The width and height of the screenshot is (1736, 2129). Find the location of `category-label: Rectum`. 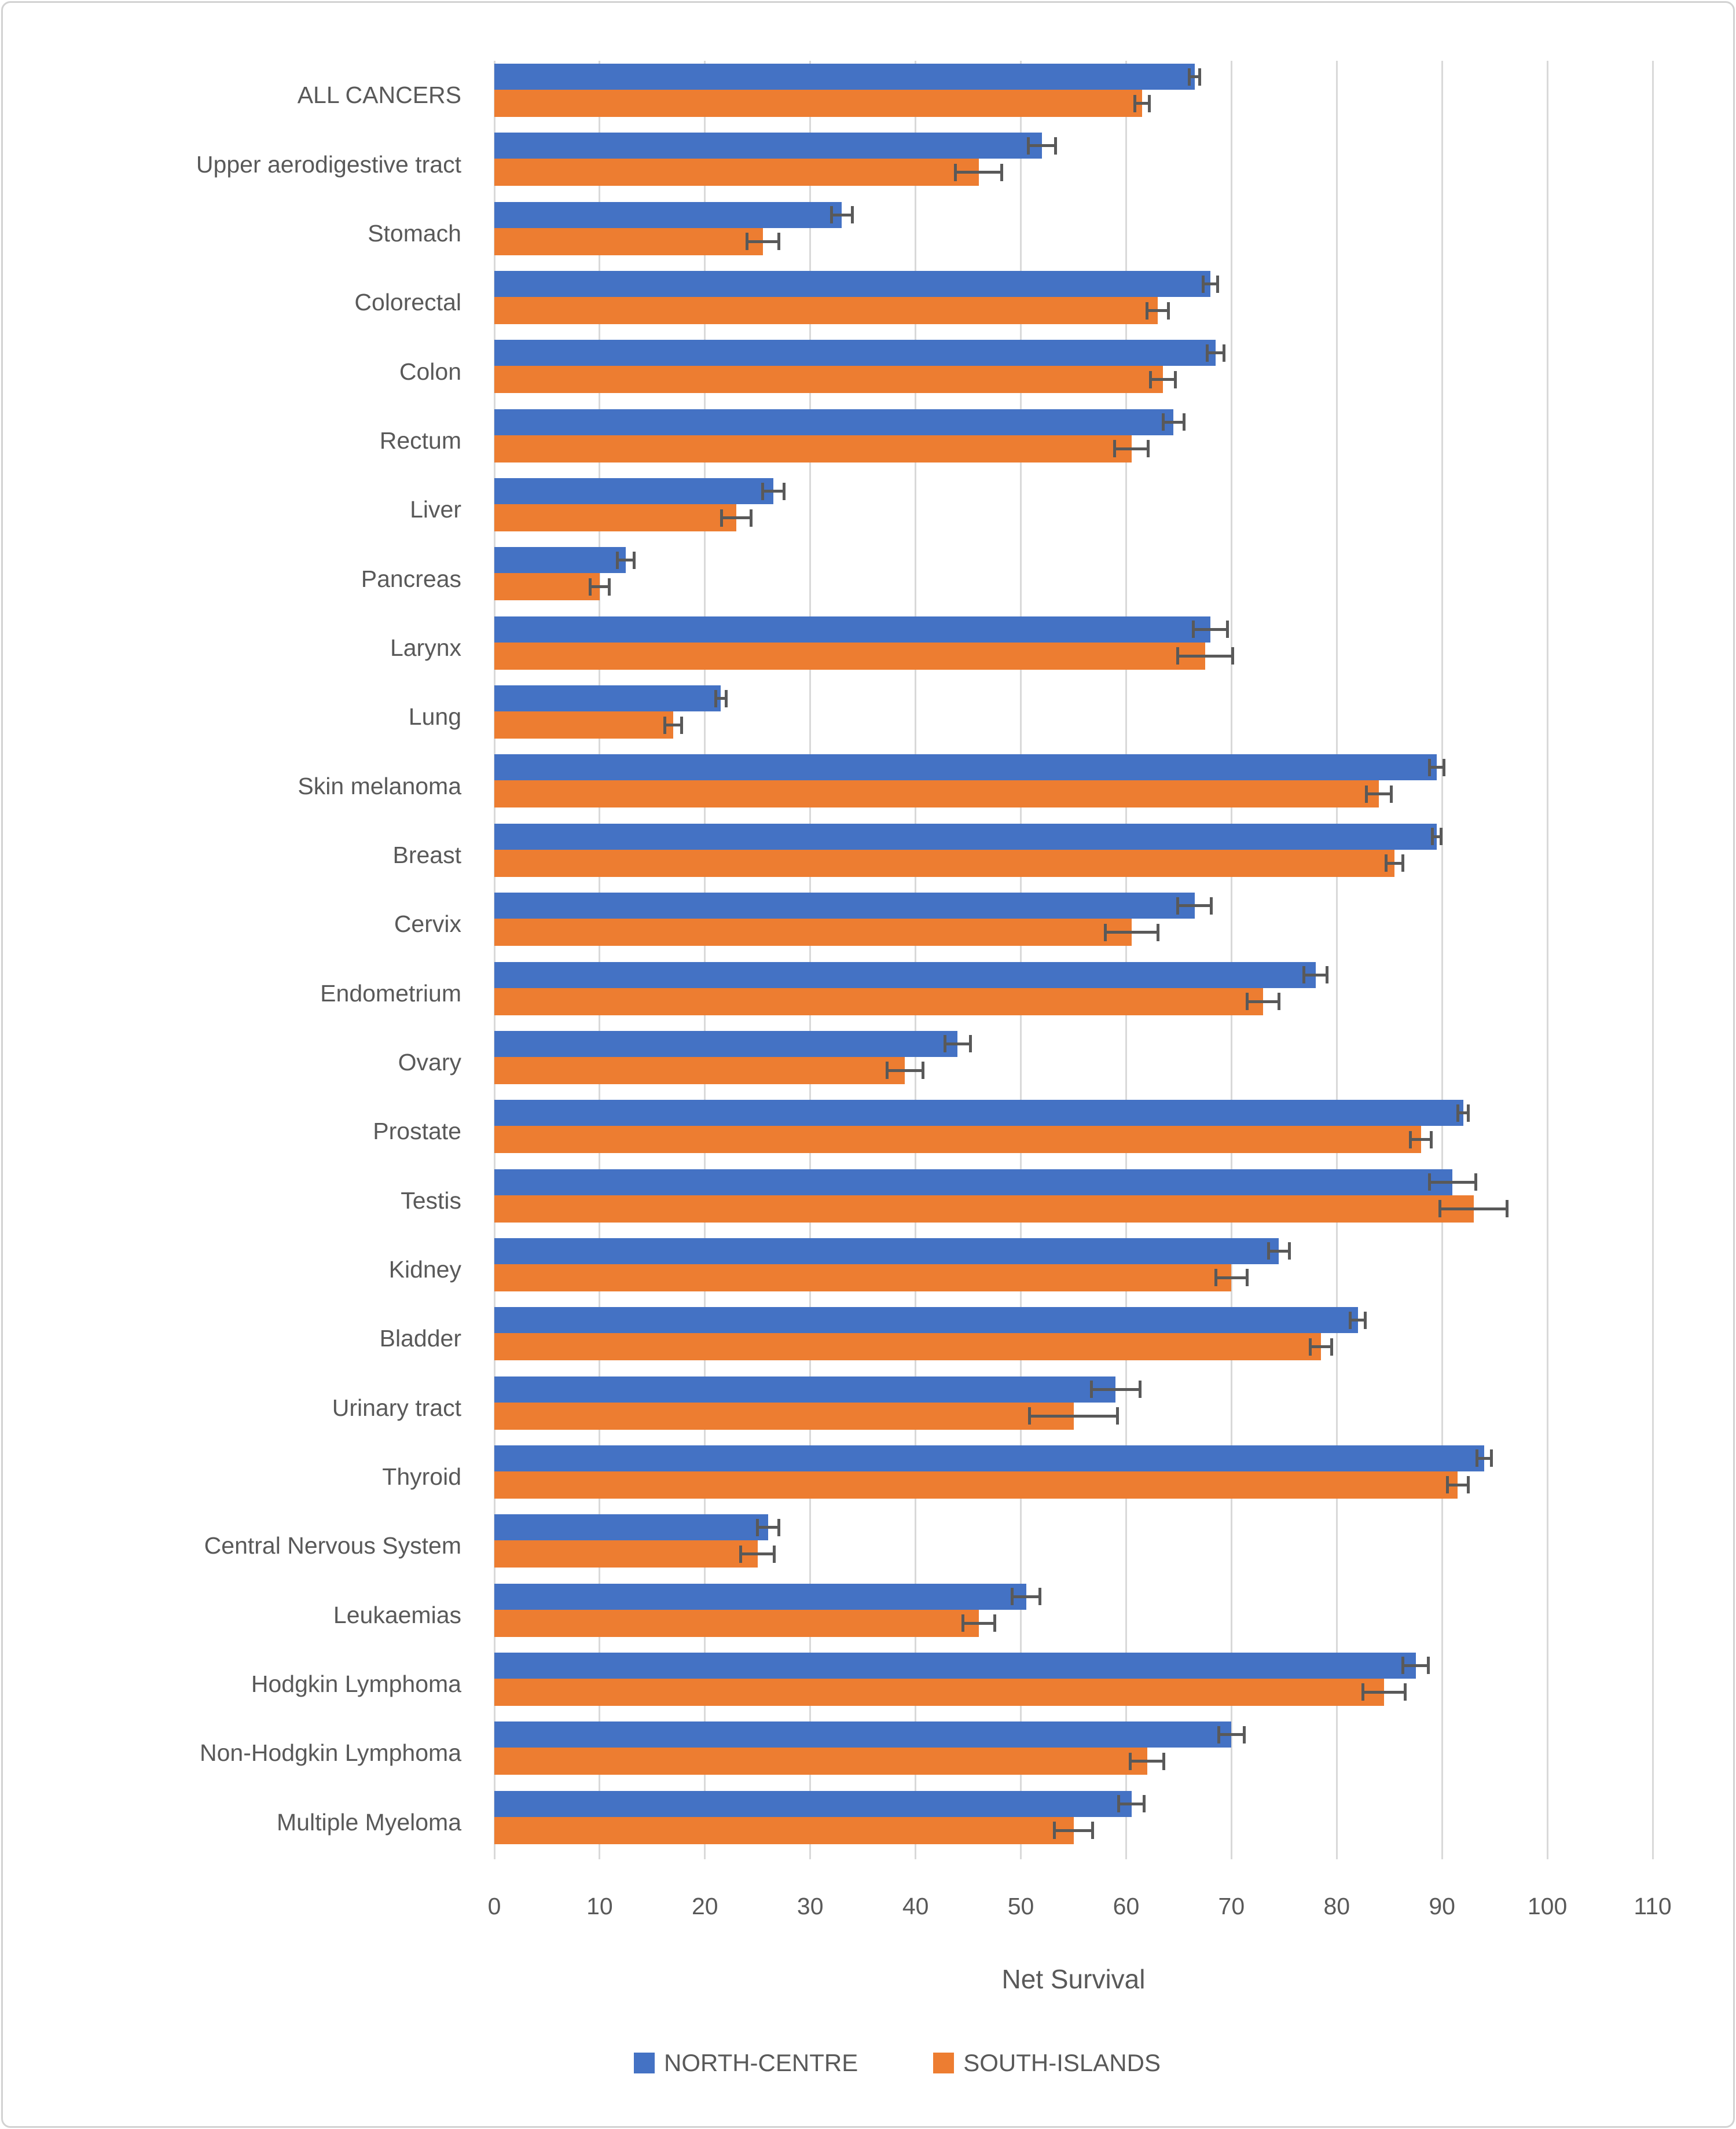

category-label: Rectum is located at coordinates (420, 440).